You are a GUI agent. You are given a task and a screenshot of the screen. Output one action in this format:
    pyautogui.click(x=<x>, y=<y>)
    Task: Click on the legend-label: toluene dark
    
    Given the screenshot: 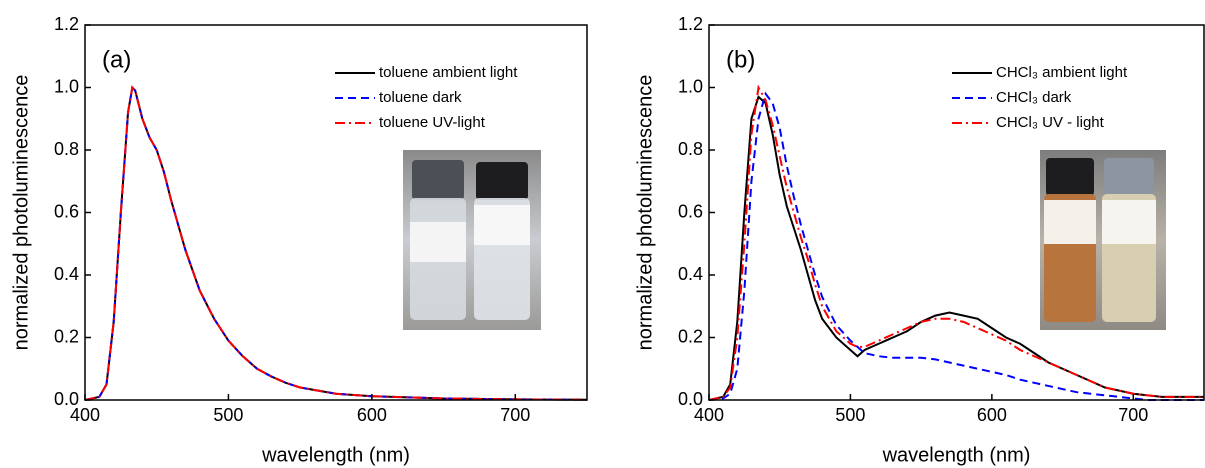 What is the action you would take?
    pyautogui.click(x=420, y=97)
    